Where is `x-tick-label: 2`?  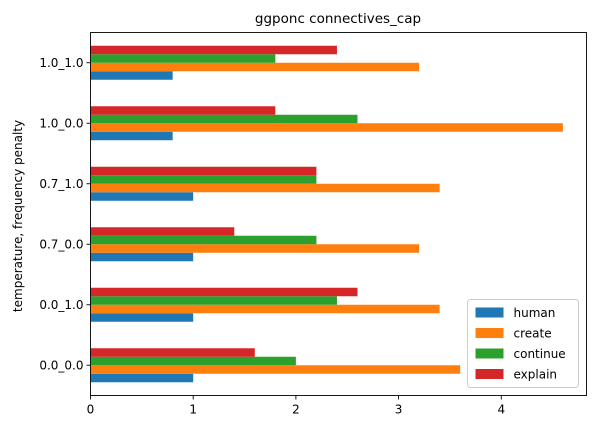 x-tick-label: 2 is located at coordinates (296, 410).